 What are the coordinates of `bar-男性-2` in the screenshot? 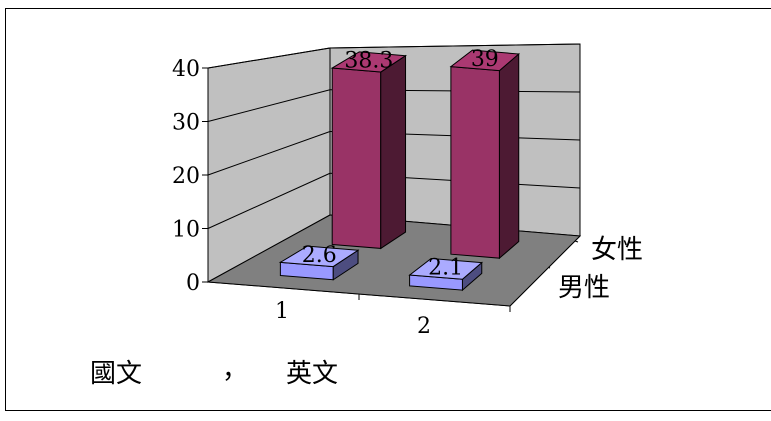 It's located at (445, 275).